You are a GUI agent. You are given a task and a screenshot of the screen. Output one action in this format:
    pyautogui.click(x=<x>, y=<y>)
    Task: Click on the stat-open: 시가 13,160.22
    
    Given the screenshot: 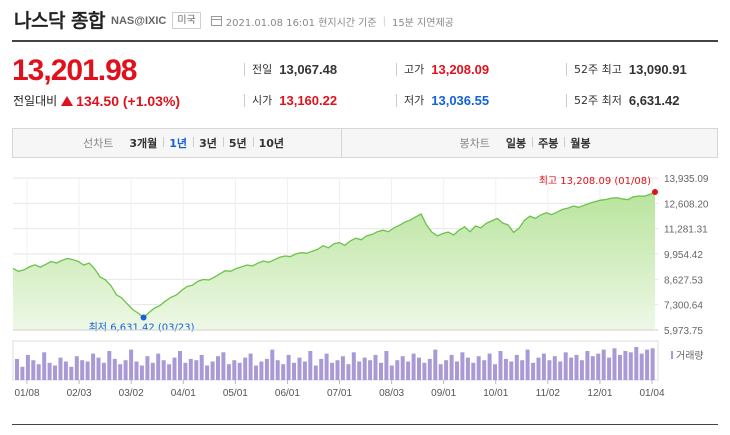 What is the action you would take?
    pyautogui.click(x=290, y=100)
    